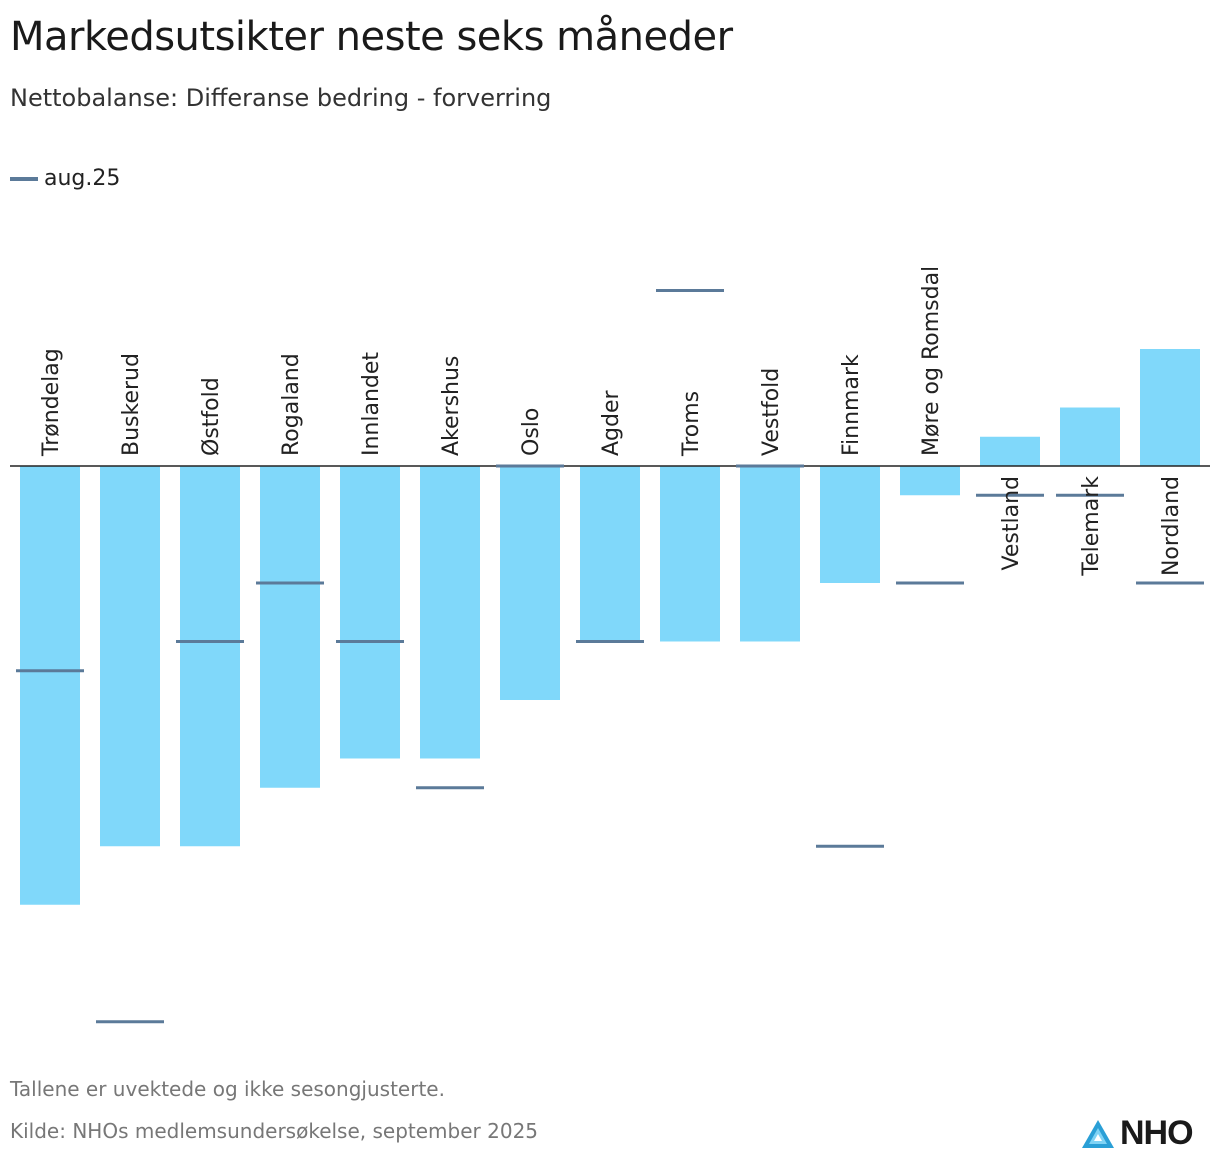 The height and width of the screenshot is (1158, 1220). What do you see at coordinates (24, 178) in the screenshot?
I see `legend-swatch` at bounding box center [24, 178].